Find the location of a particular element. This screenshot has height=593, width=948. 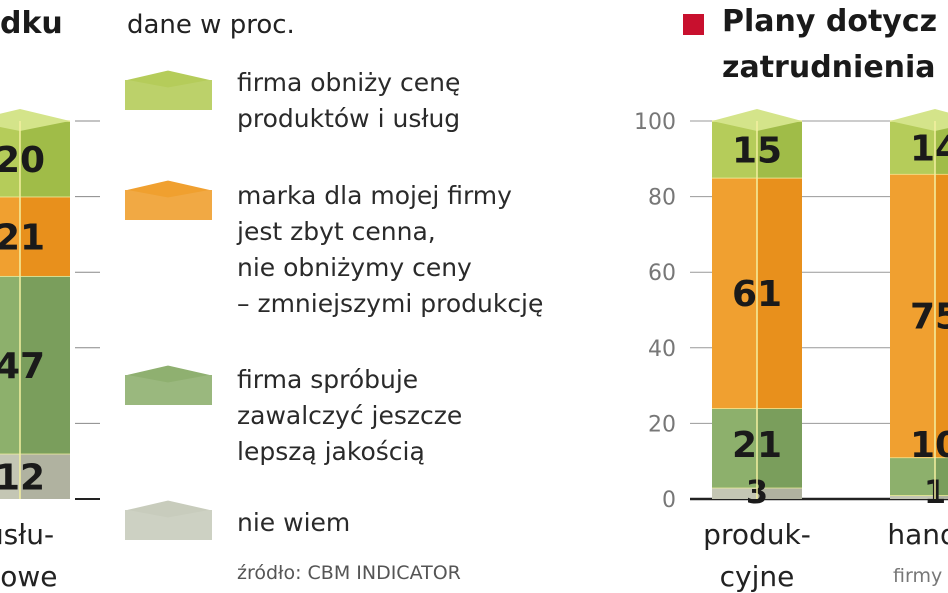

data-label: 20 is located at coordinates (22, 160).